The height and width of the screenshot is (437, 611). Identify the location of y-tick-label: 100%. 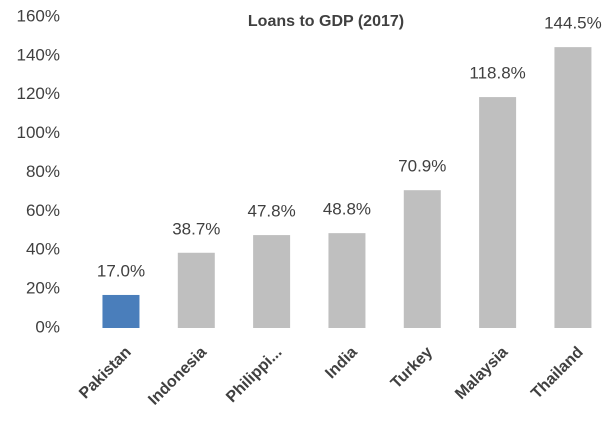
(38, 132).